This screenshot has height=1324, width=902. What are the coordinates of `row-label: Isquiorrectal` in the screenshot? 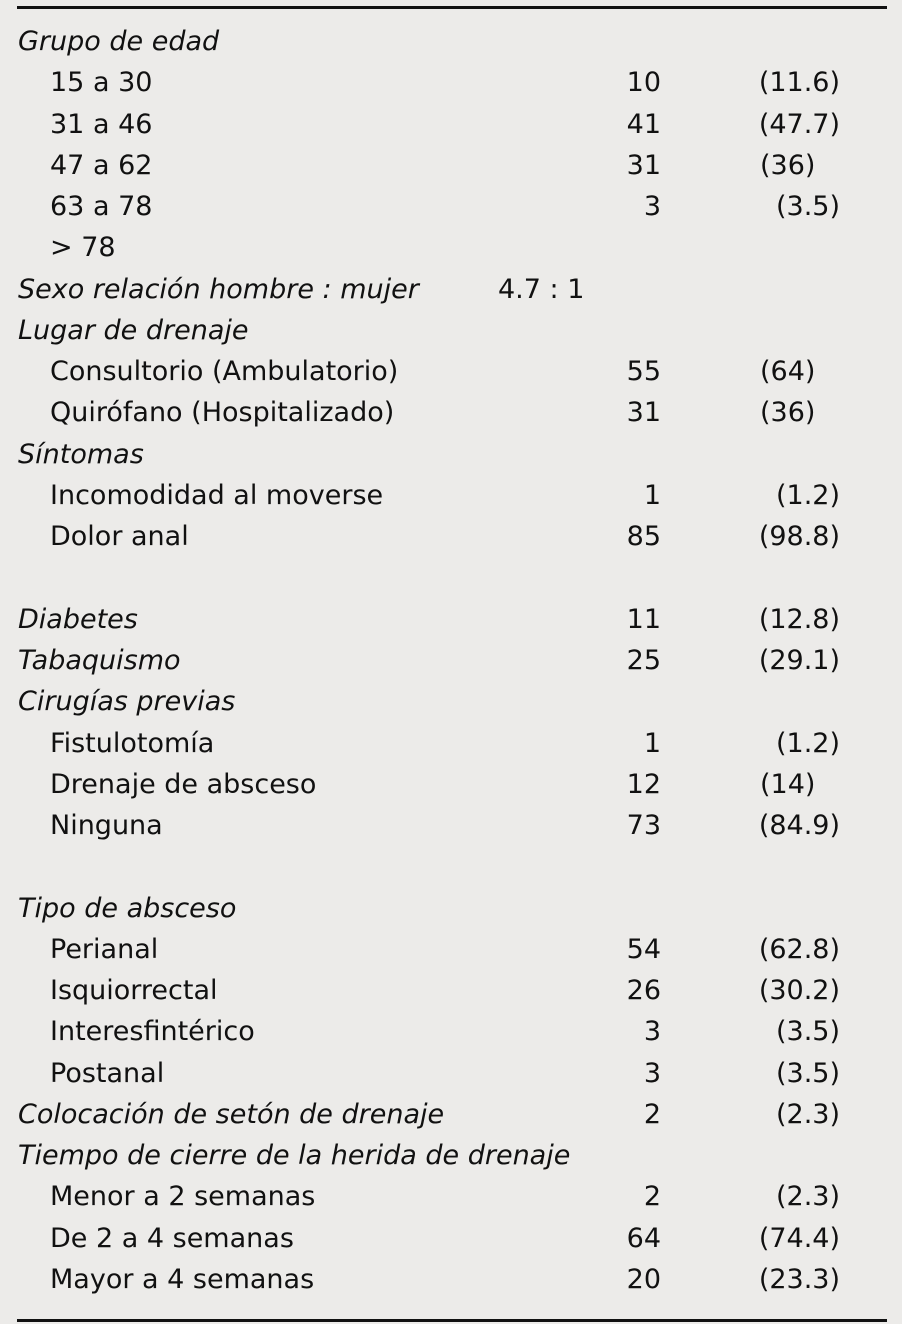 It's located at (134, 991).